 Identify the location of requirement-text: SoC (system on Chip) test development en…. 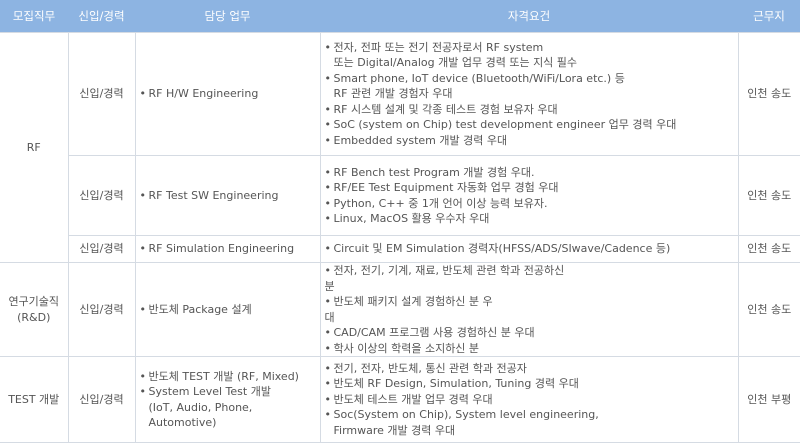
(505, 125).